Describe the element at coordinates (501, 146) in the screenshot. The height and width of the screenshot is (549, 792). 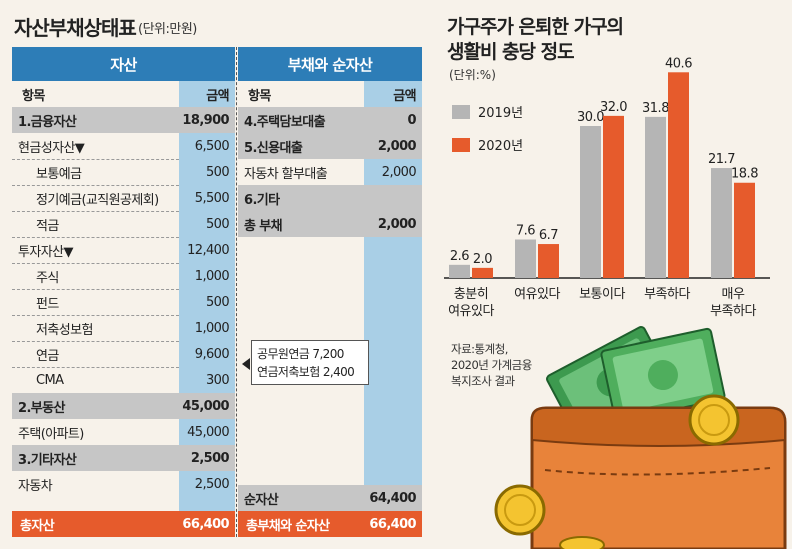
I see `legend-2020-label: 2020년` at that location.